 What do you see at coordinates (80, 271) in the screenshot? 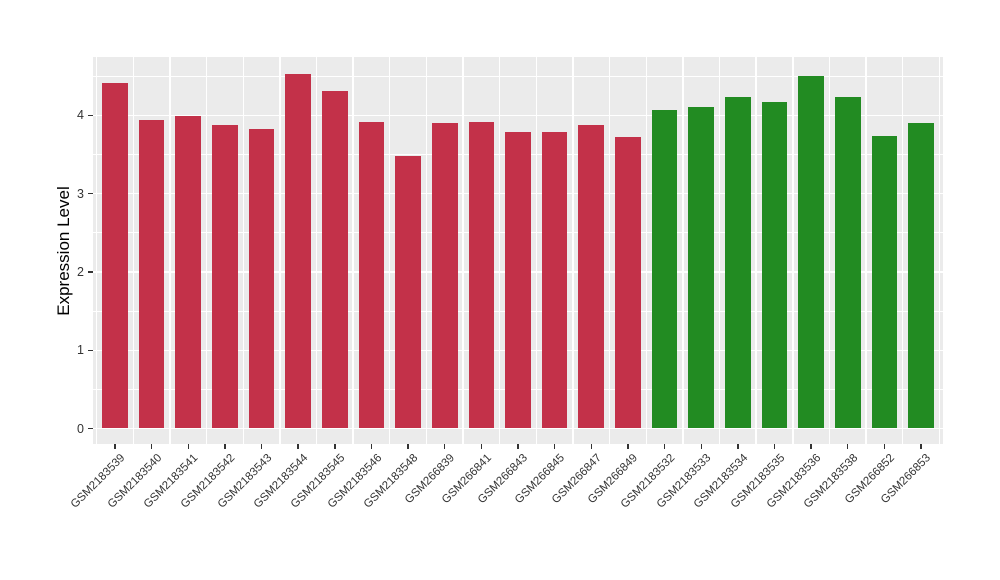
I see `y-axis-tick-label: 2` at bounding box center [80, 271].